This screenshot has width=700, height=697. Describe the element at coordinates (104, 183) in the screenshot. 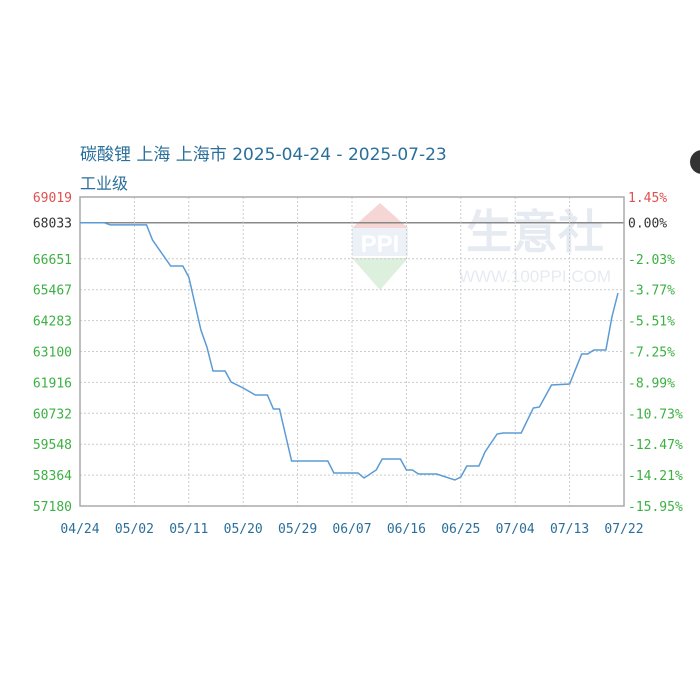

I see `chart-subtitle: 工业级` at that location.